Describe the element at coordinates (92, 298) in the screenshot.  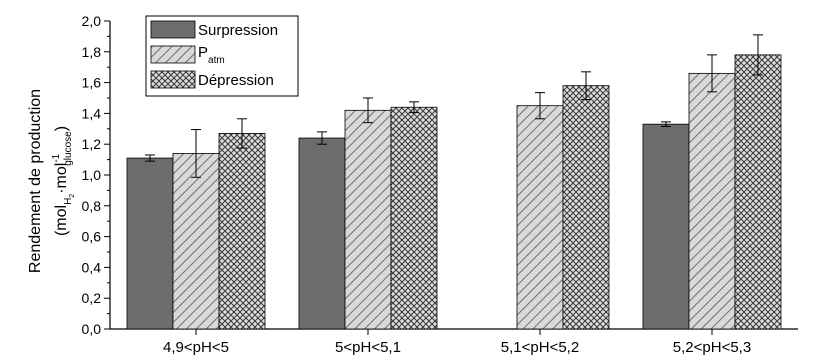
I see `y-tick-label: 0,2` at that location.